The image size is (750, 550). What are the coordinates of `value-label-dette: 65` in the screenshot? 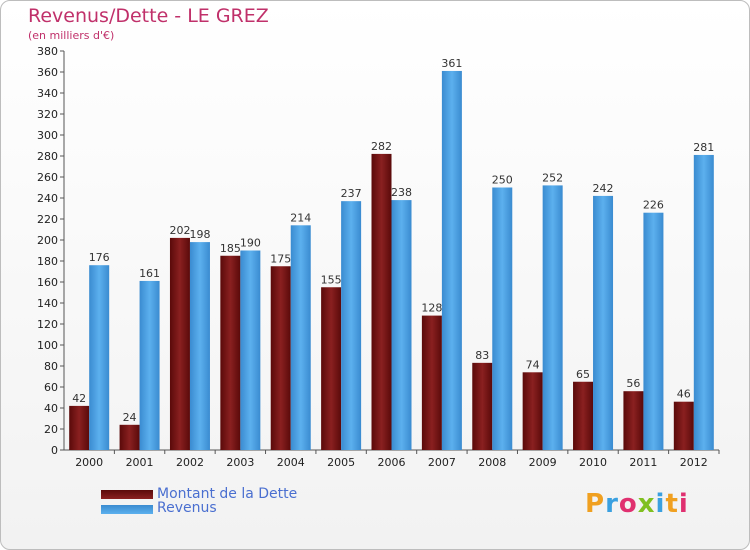 It's located at (583, 374).